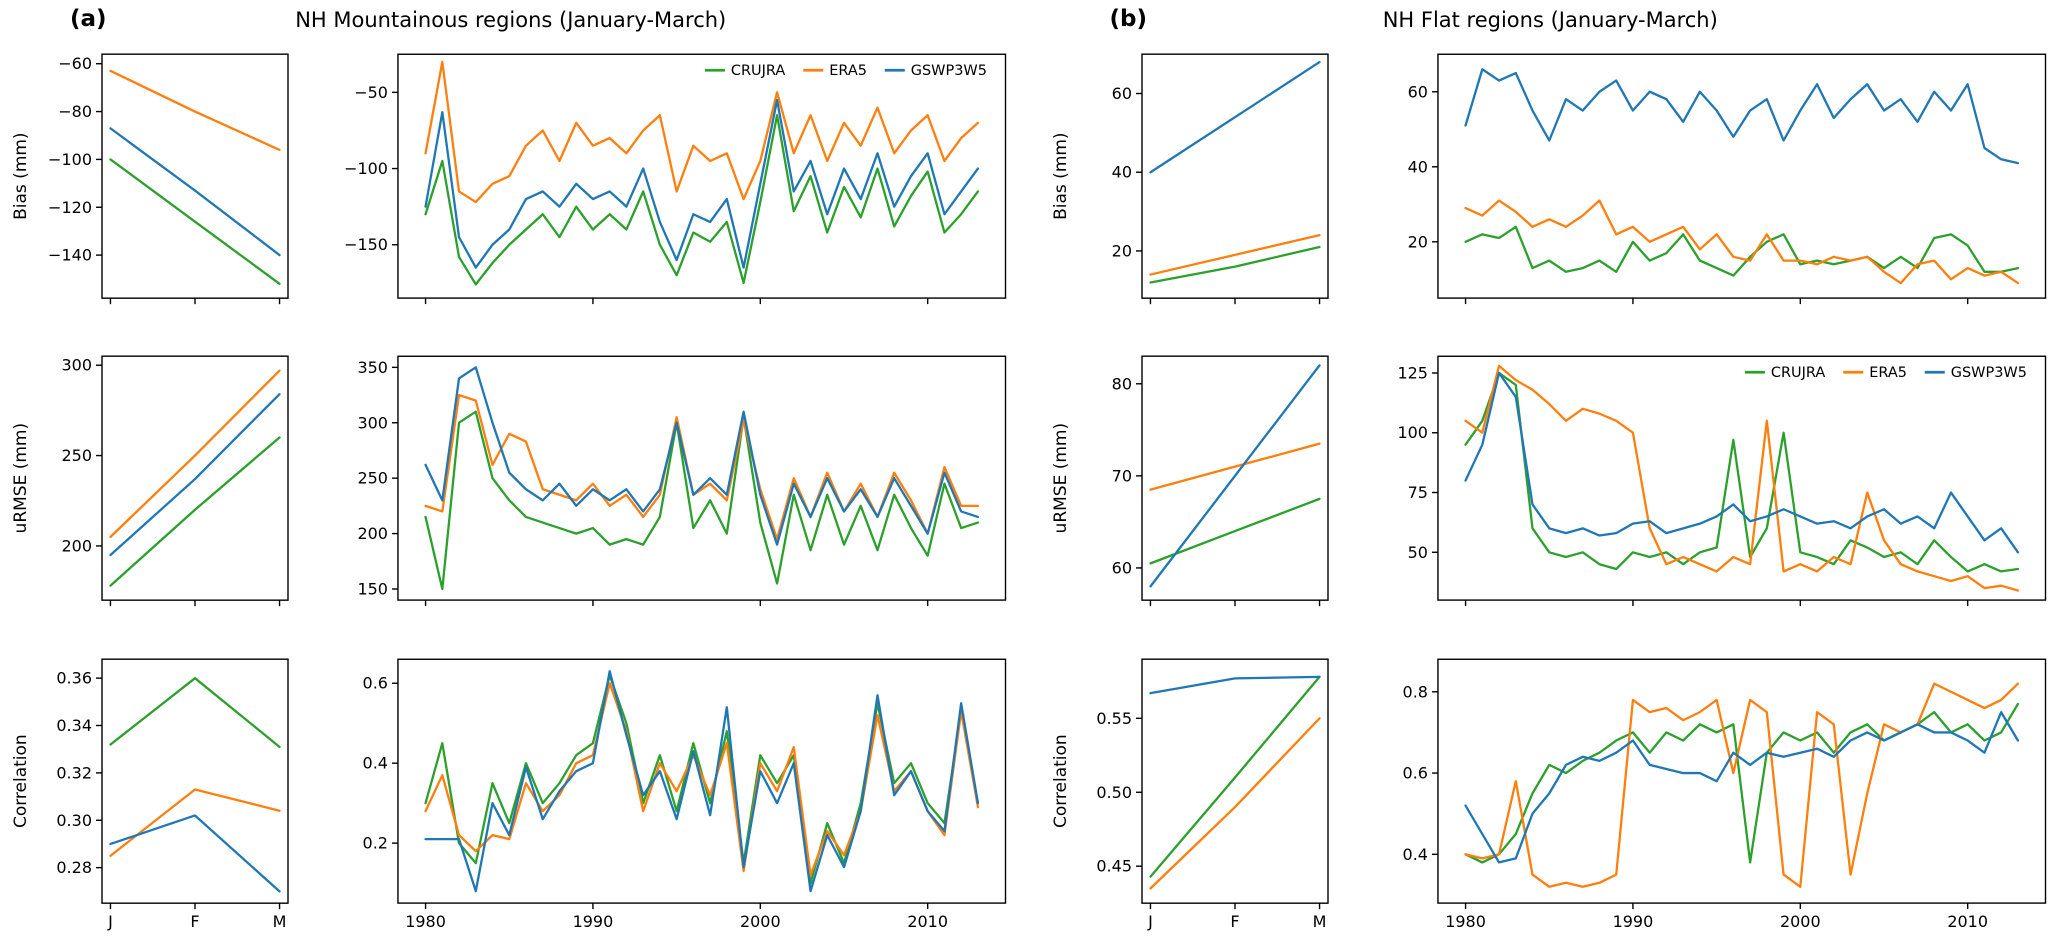 This screenshot has height=943, width=2067. What do you see at coordinates (152, 791) in the screenshot?
I see `chart-a-correlation-monthly: 0.28 0.30 0.32 0.34 0.36 J F M Correlation` at bounding box center [152, 791].